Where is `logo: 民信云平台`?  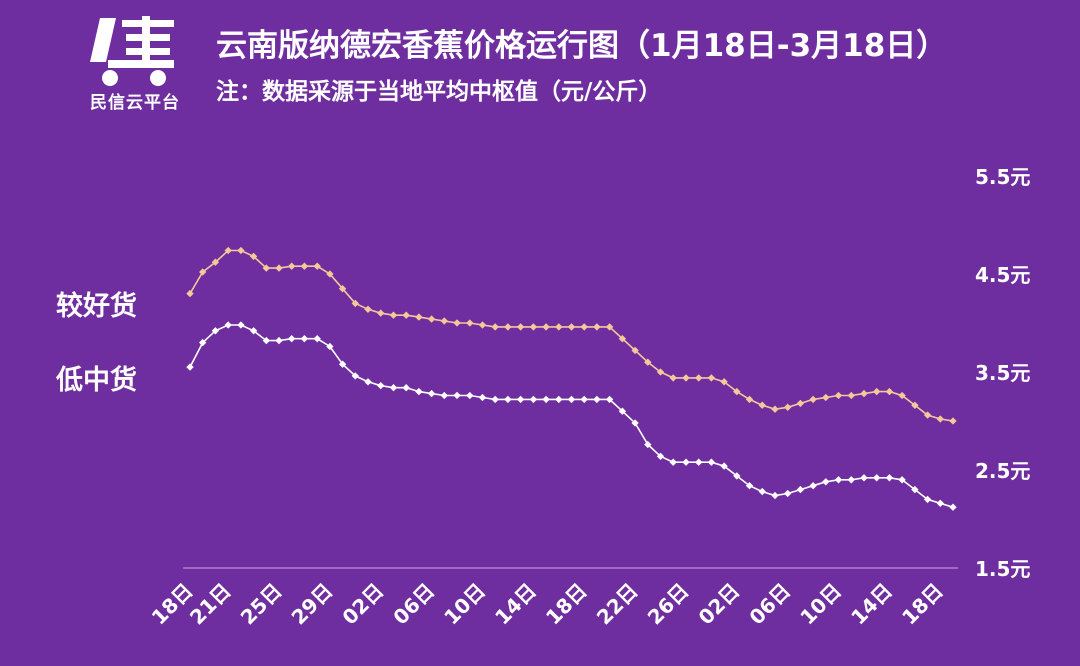
logo: 民信云平台 is located at coordinates (132, 60).